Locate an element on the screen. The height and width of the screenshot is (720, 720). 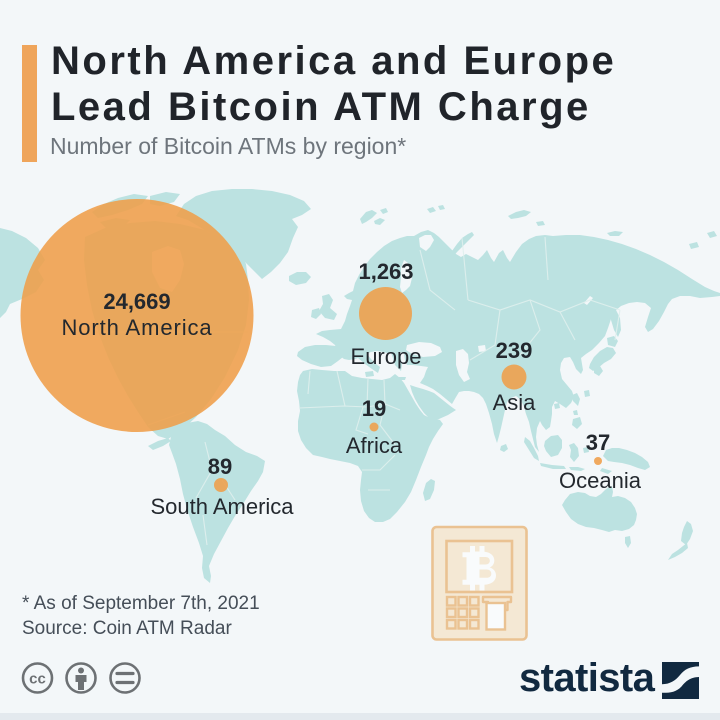
svg-text: cc is located at coordinates (37, 679).